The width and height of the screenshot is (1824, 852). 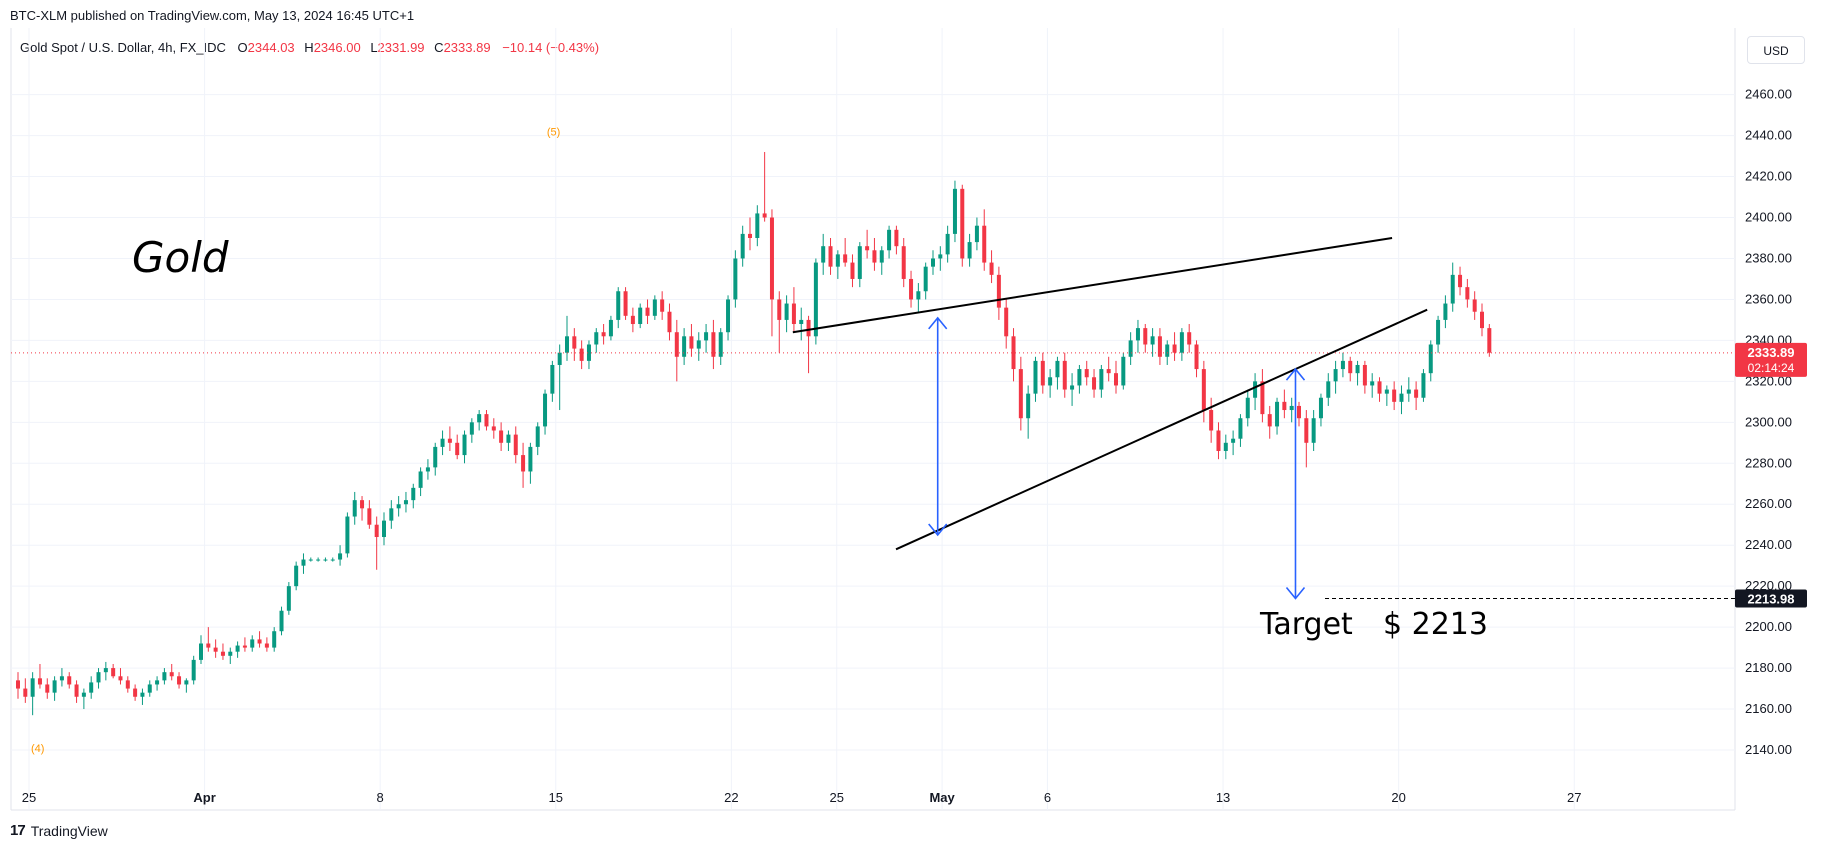 I want to click on chart-title-gold: Gold, so click(x=180, y=257).